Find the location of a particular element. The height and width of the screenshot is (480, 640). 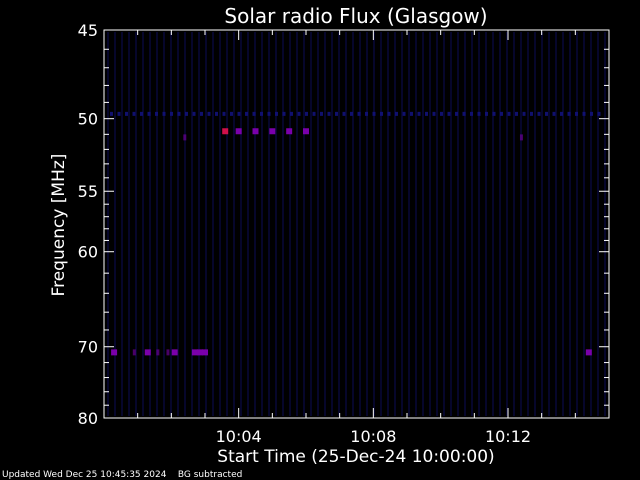

x-tick-label: 10:04 is located at coordinates (239, 436).